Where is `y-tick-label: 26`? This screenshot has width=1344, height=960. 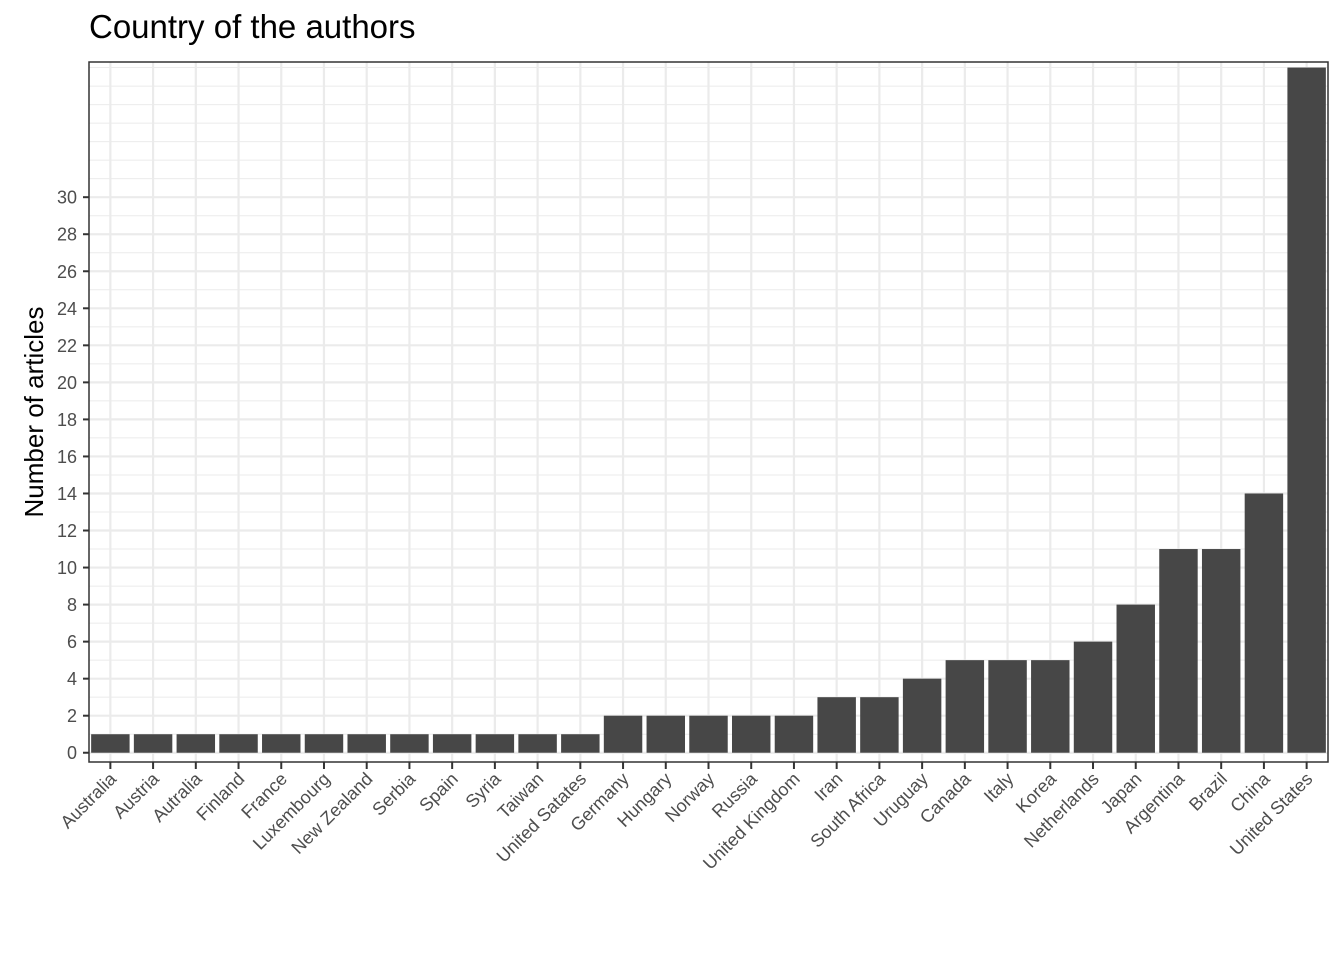 y-tick-label: 26 is located at coordinates (67, 272).